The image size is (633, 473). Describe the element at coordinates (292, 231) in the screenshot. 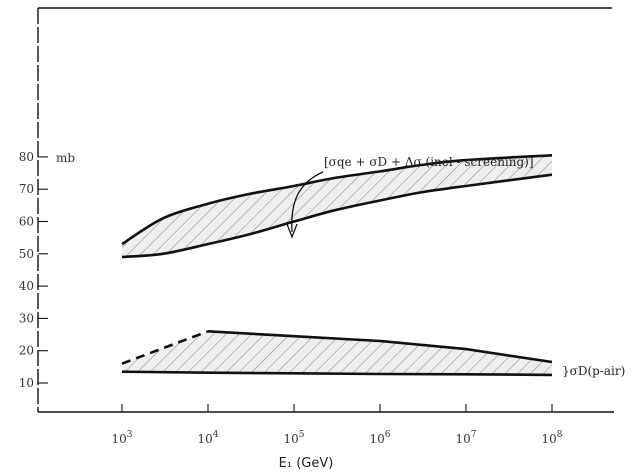

I see `arrow-head` at that location.